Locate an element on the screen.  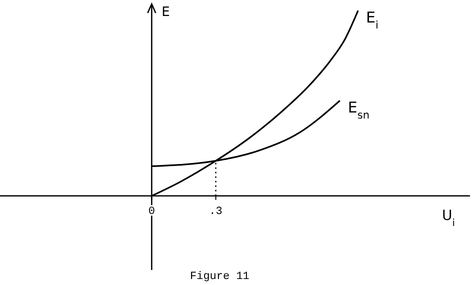
x-axis-title: U$_{i}$ is located at coordinates (448, 218).